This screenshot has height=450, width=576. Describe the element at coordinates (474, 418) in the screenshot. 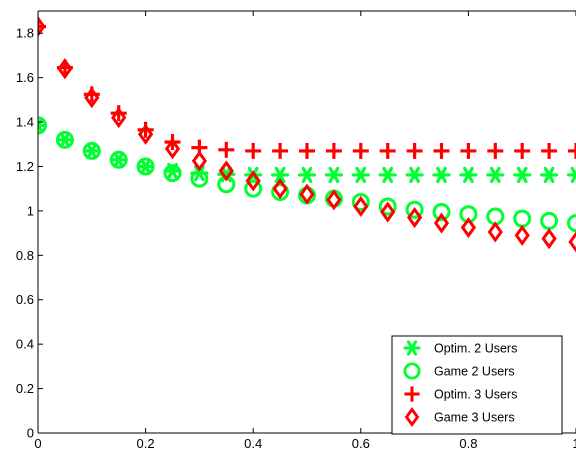

I see `legend-label: Game 3 Users` at that location.